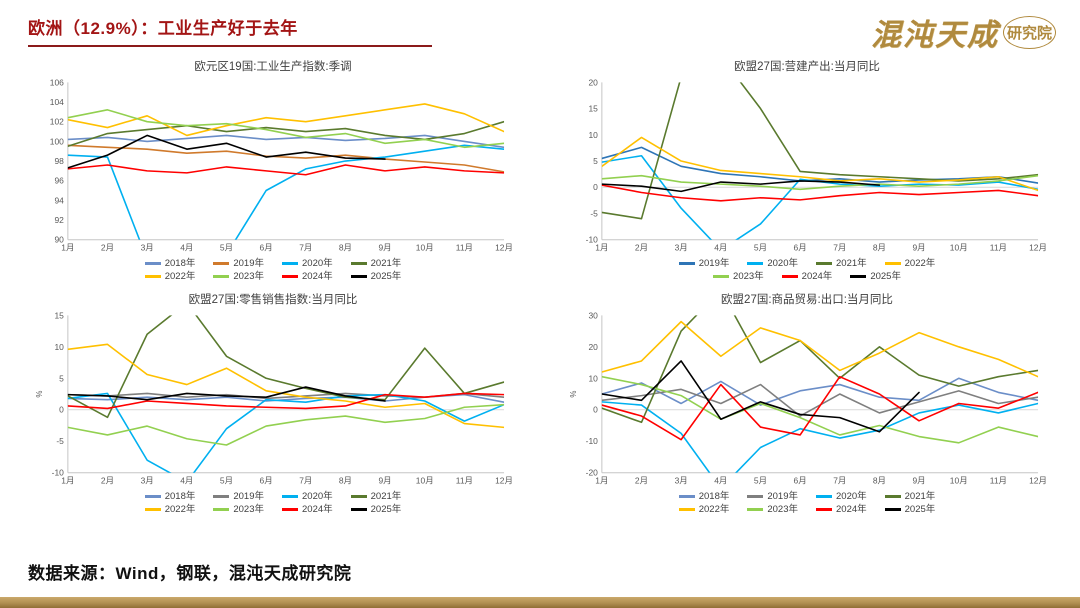 The image size is (1080, 608). Describe the element at coordinates (772, 509) in the screenshot. I see `legend-item: 2023年` at that location.